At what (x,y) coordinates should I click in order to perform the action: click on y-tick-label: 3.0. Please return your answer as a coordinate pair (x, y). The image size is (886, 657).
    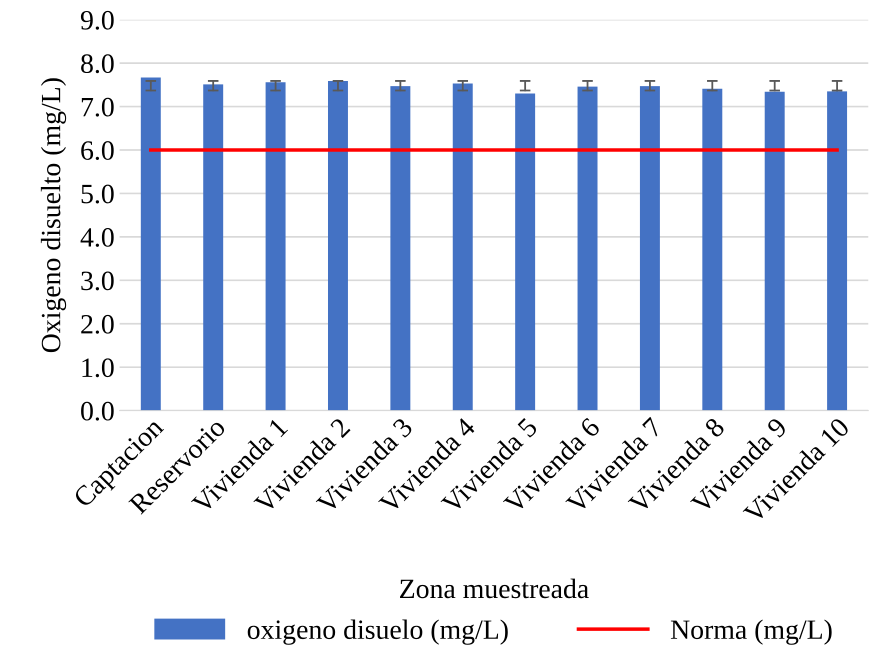
    Looking at the image, I should click on (97, 280).